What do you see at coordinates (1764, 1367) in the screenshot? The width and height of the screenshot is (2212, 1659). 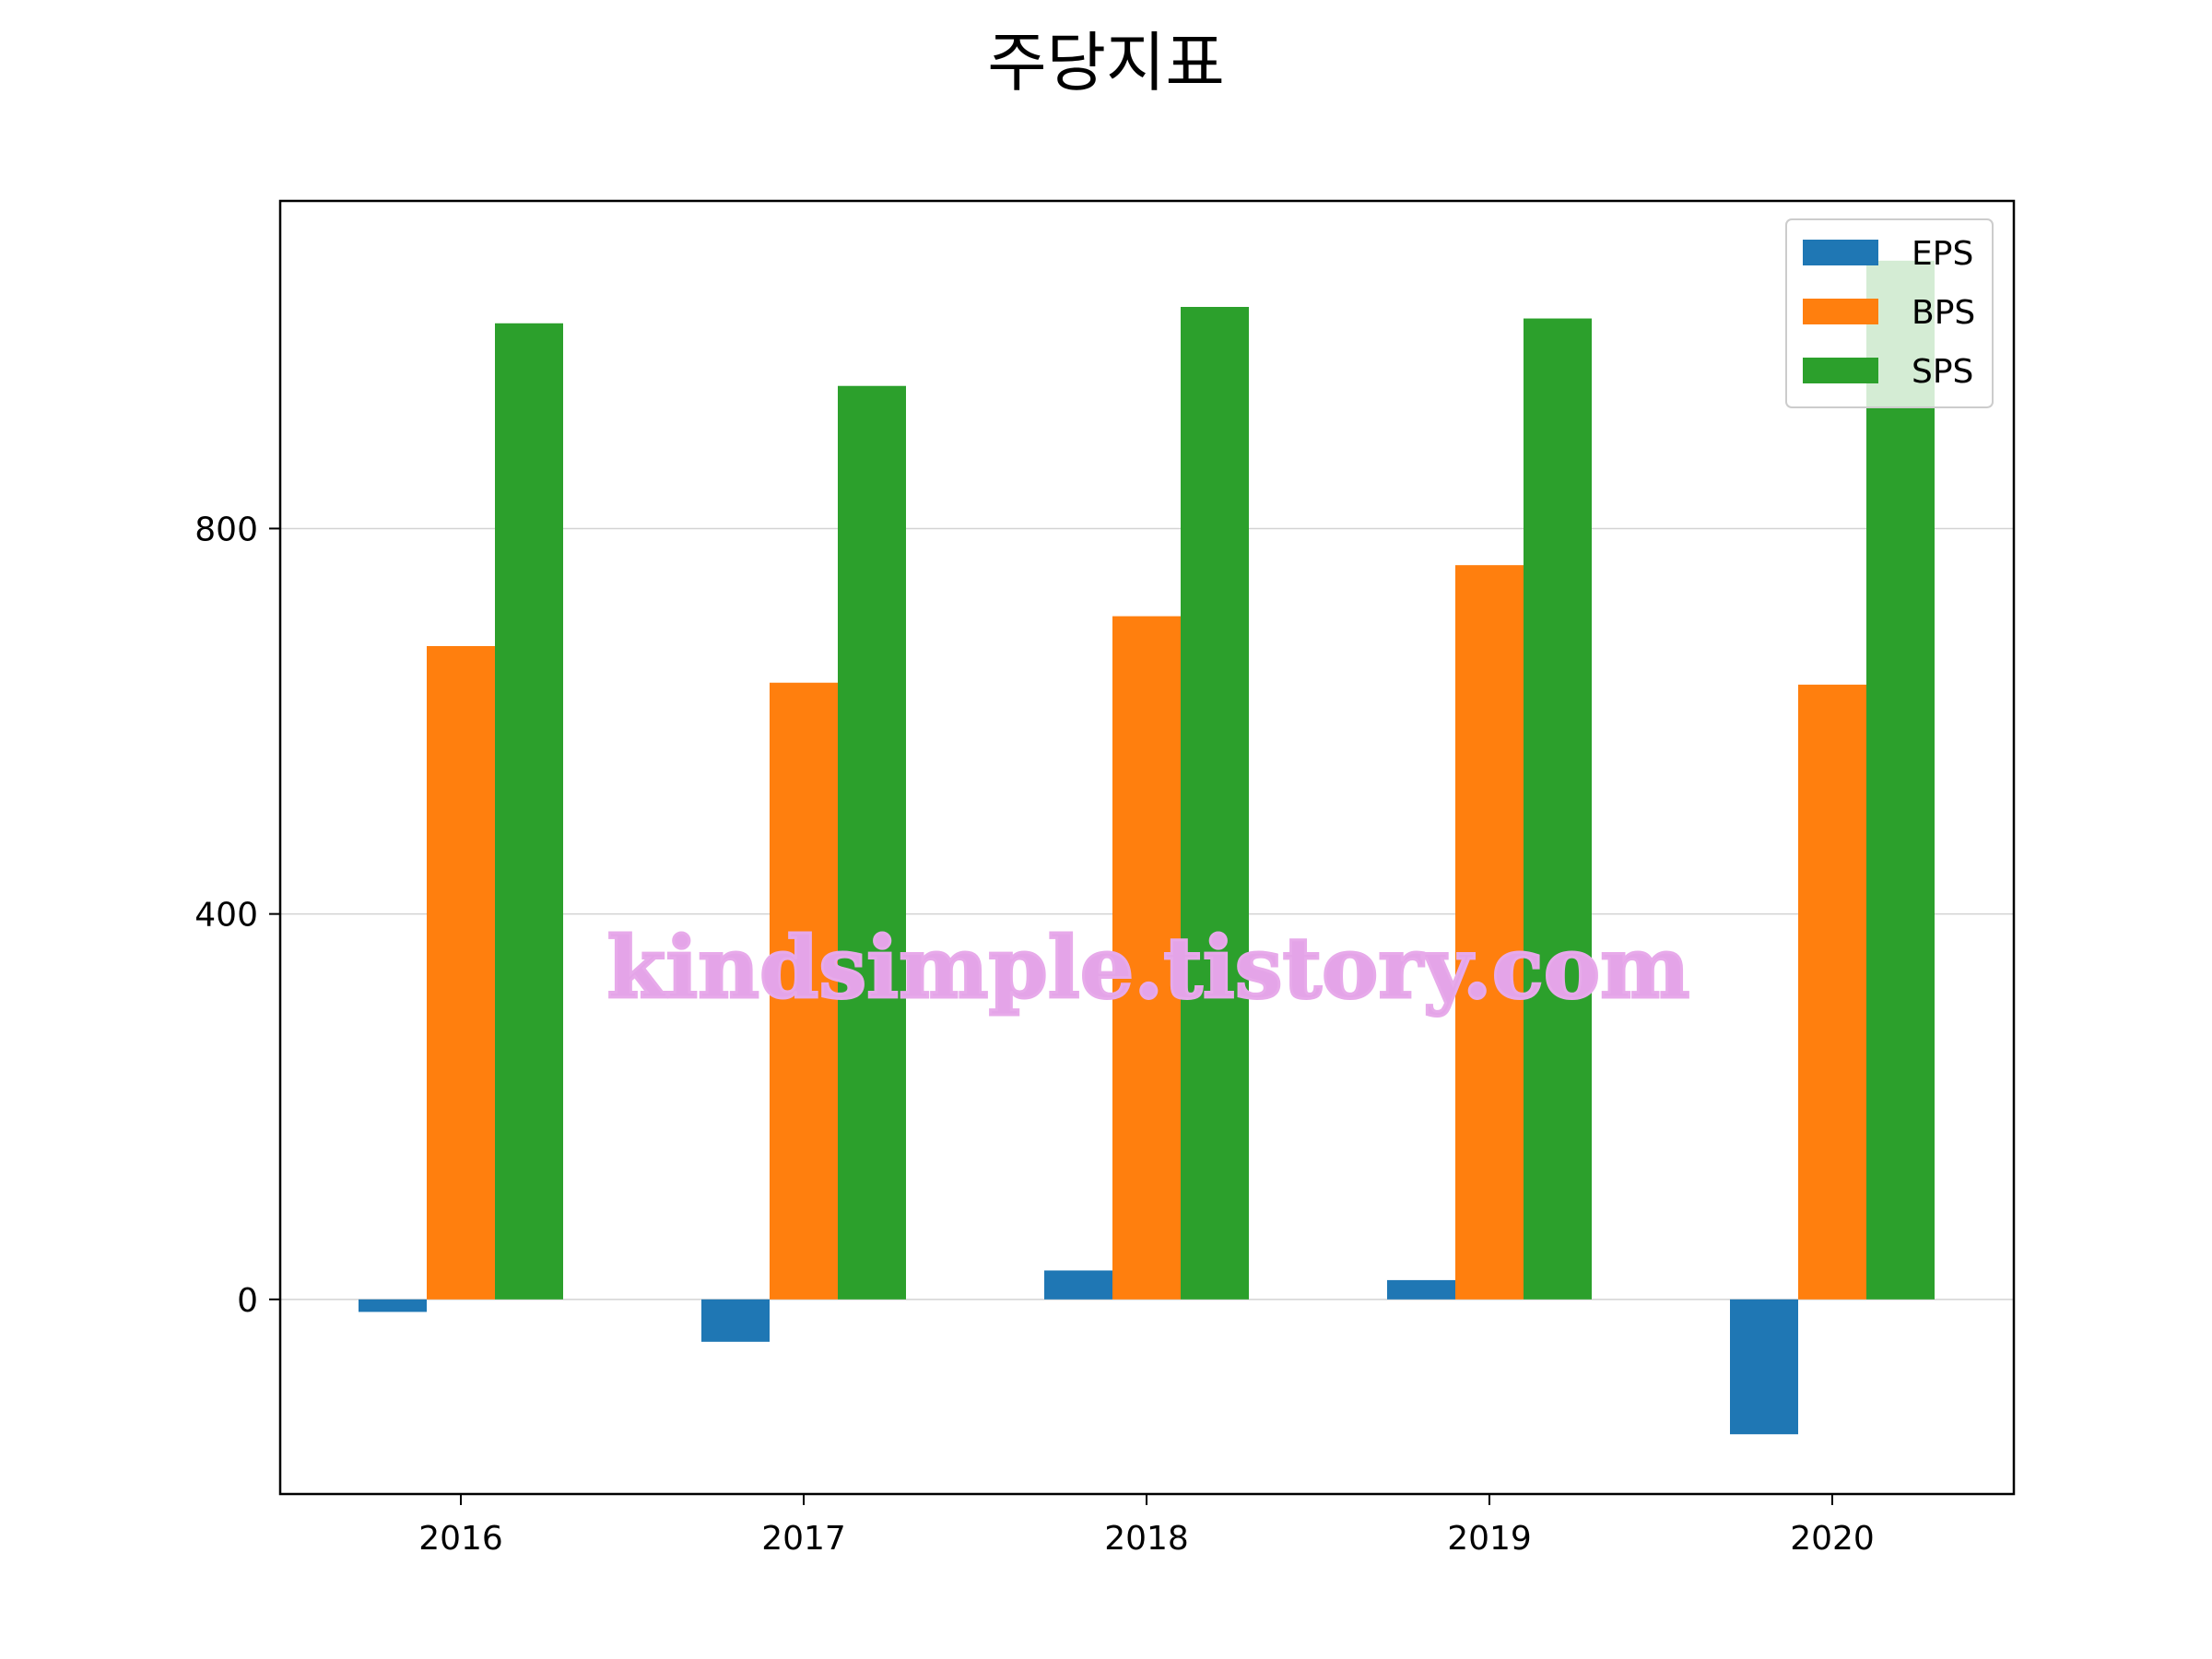 I see `bar-eps-2020` at bounding box center [1764, 1367].